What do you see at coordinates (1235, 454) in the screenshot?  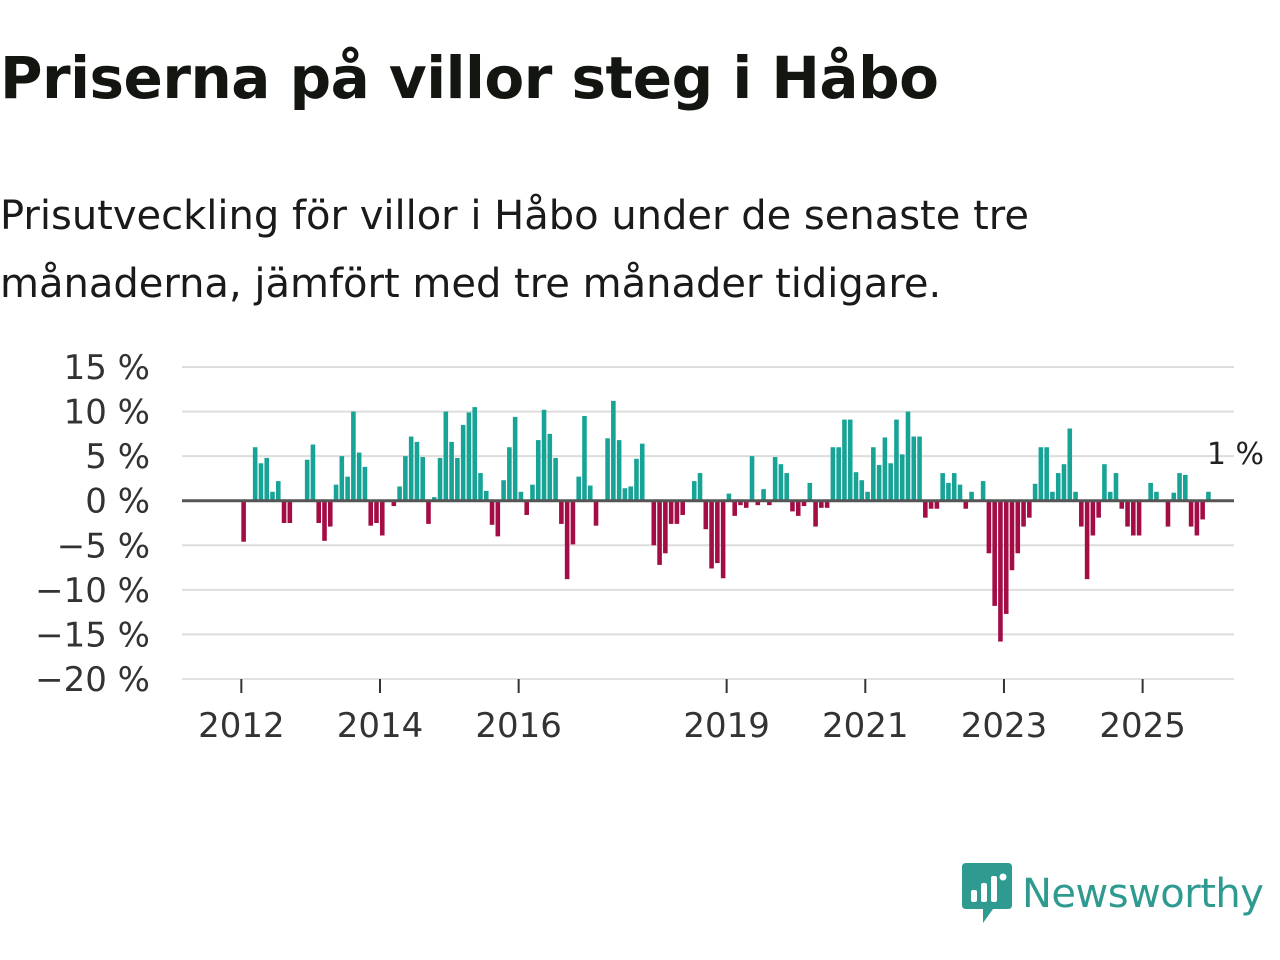 I see `annotations: 1 %` at bounding box center [1235, 454].